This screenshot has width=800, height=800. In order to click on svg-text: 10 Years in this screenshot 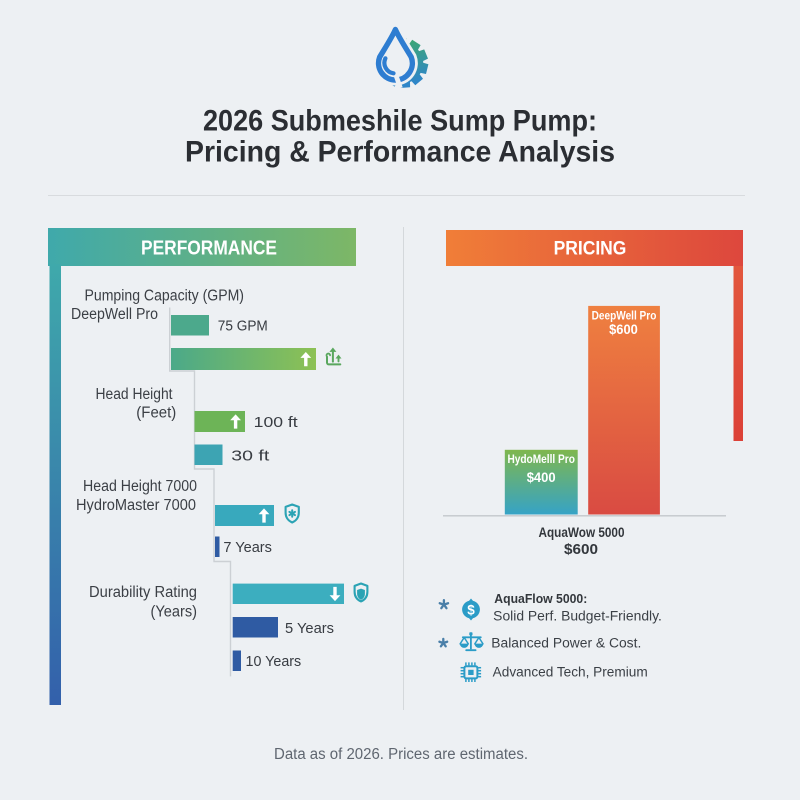, I will do `click(274, 661)`.